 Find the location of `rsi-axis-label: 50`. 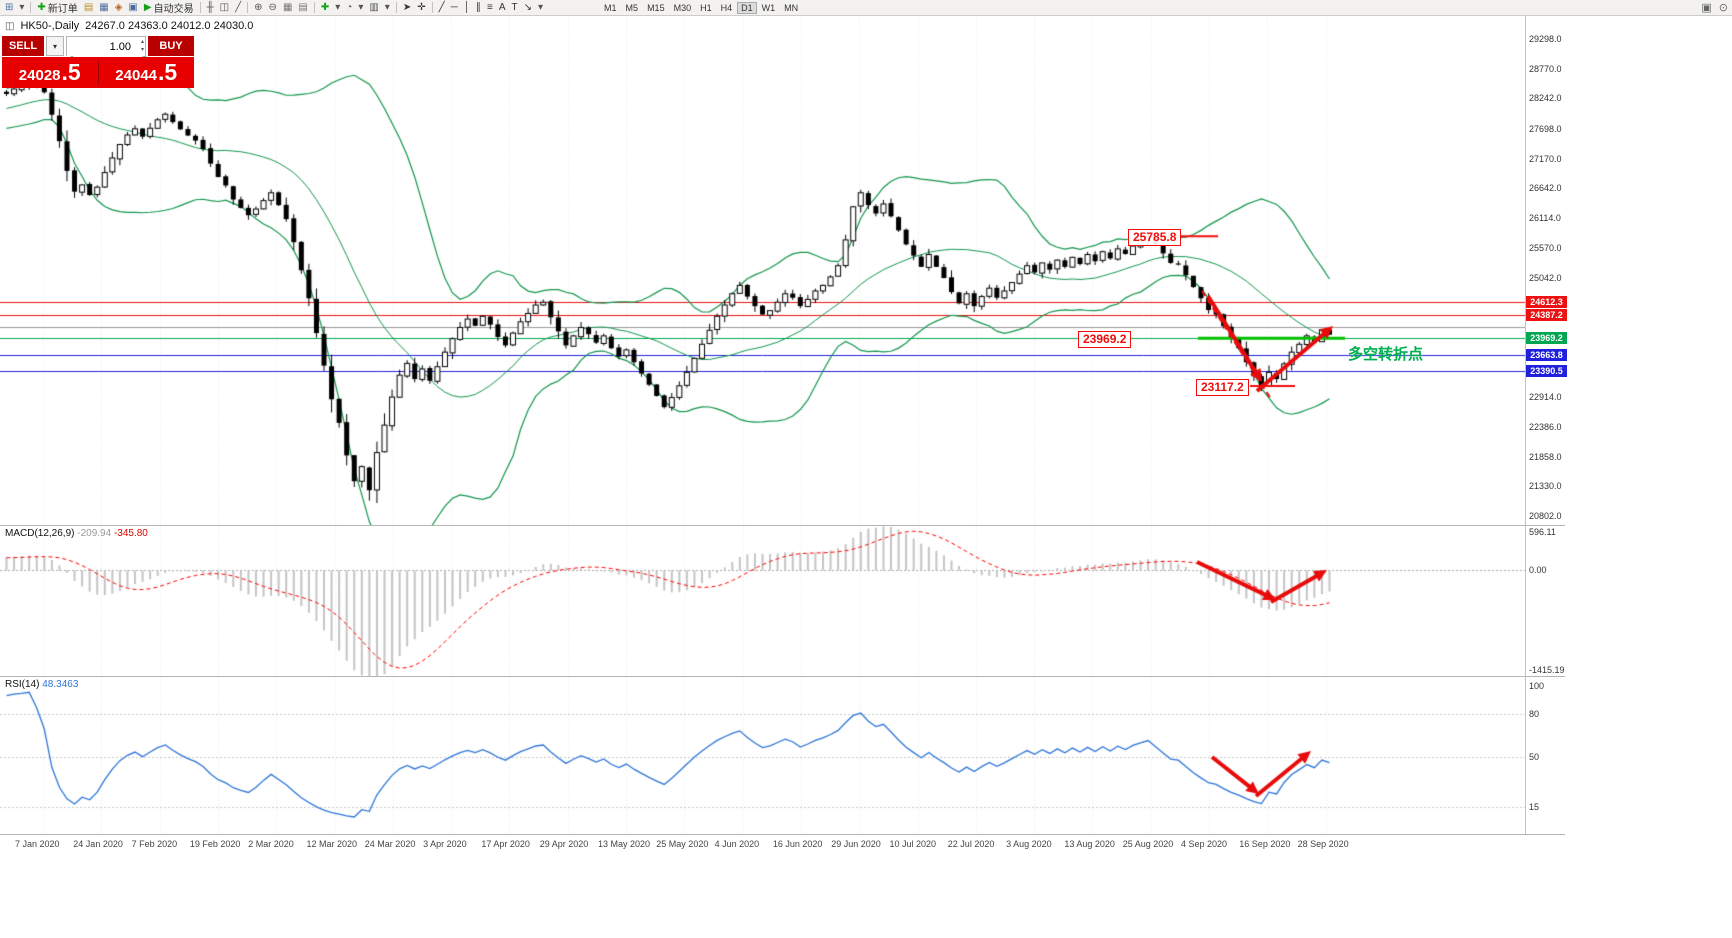

rsi-axis-label: 50 is located at coordinates (1534, 757).